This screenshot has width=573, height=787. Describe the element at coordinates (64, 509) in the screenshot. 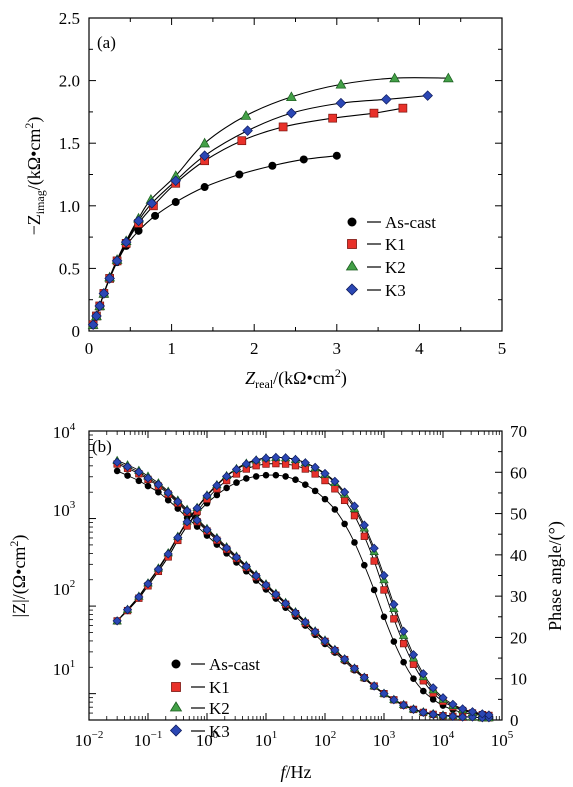

I see `panel-b-left-y-tick-label: 10³` at that location.